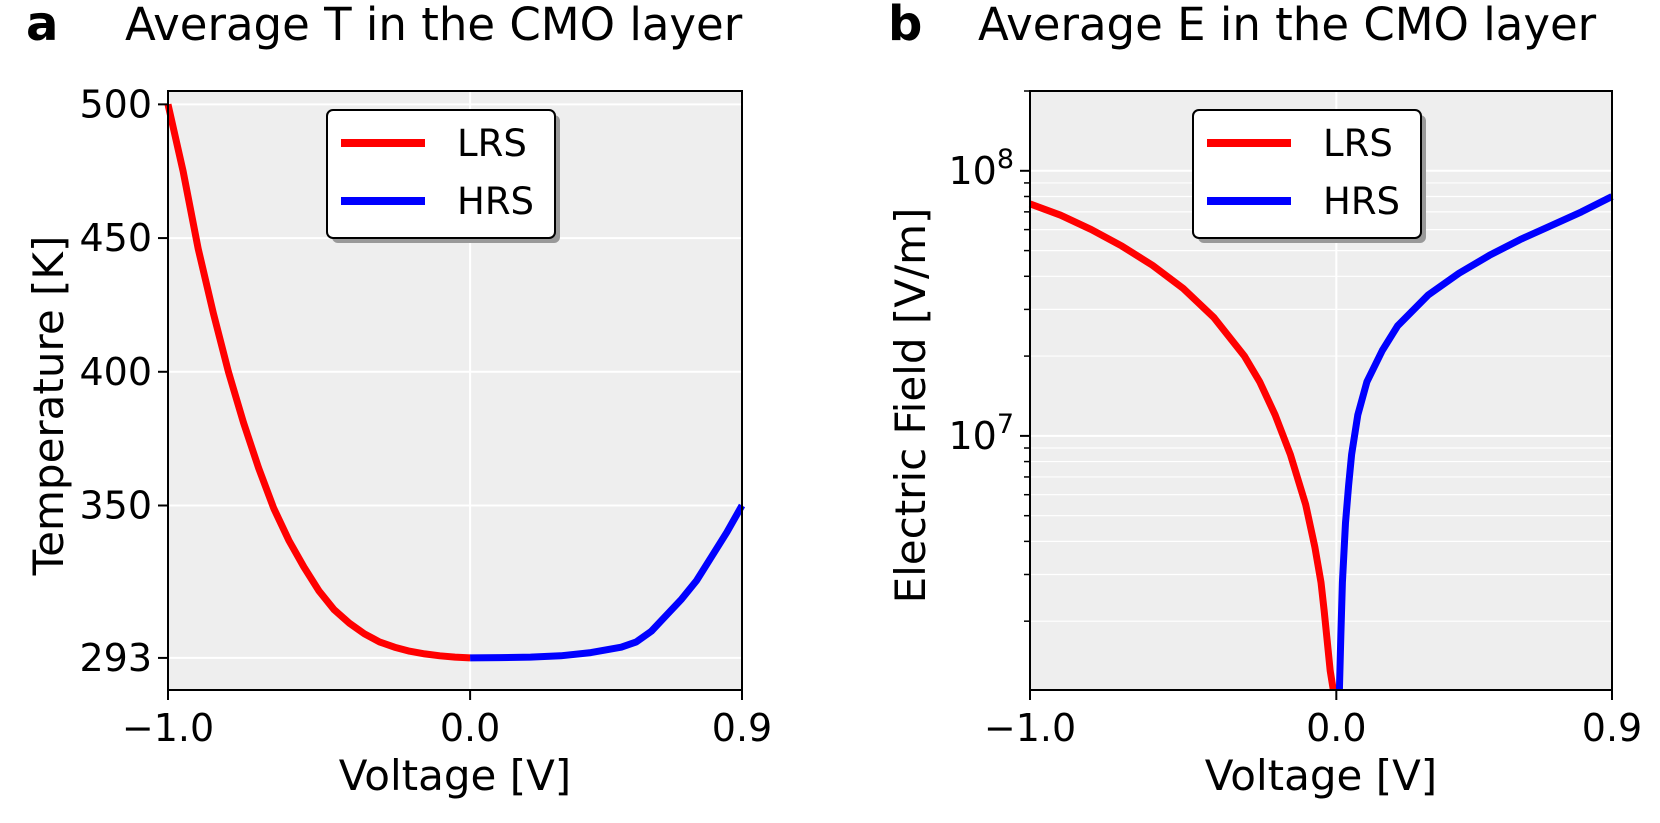  Describe the element at coordinates (115, 505) in the screenshot. I see `y-tick-label: 350` at that location.